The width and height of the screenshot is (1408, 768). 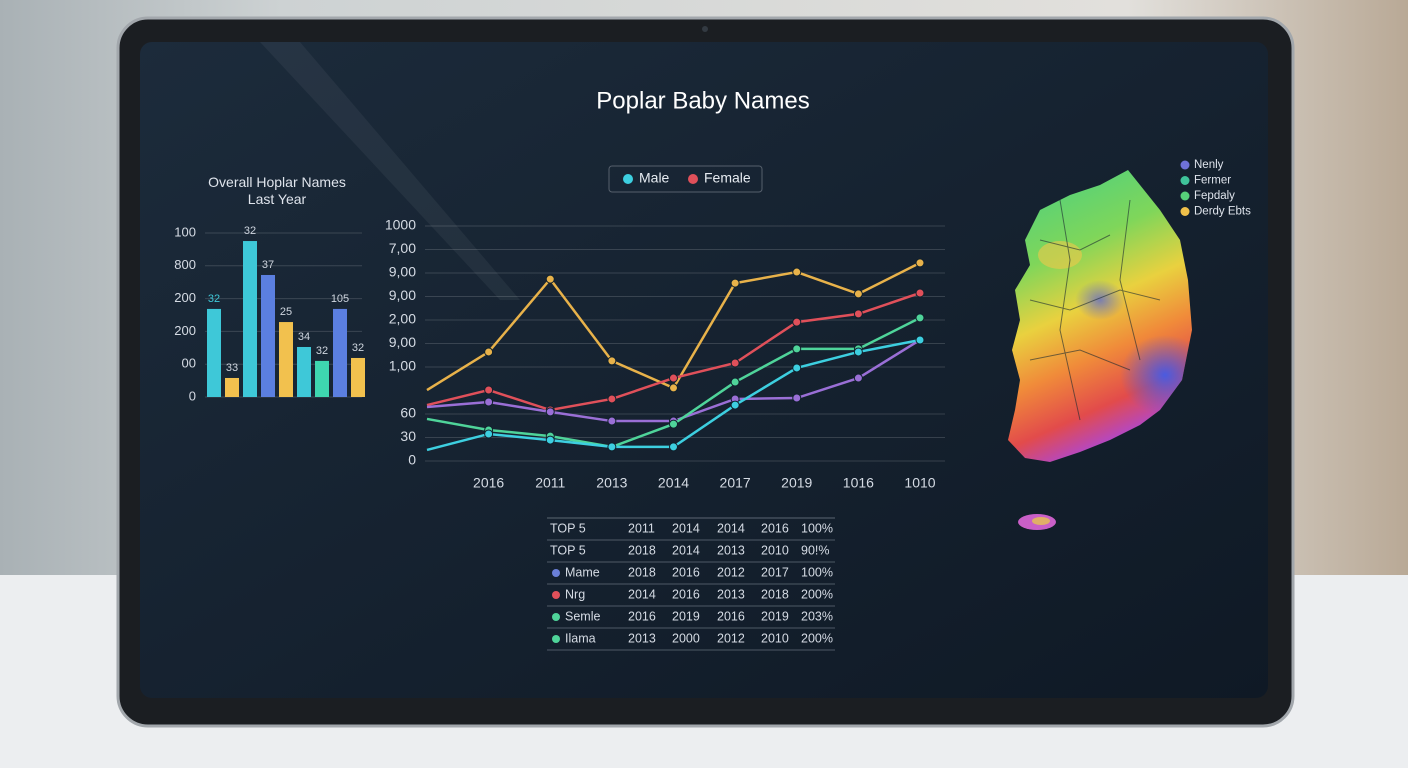 I want to click on table-cell: 2010, so click(x=775, y=550).